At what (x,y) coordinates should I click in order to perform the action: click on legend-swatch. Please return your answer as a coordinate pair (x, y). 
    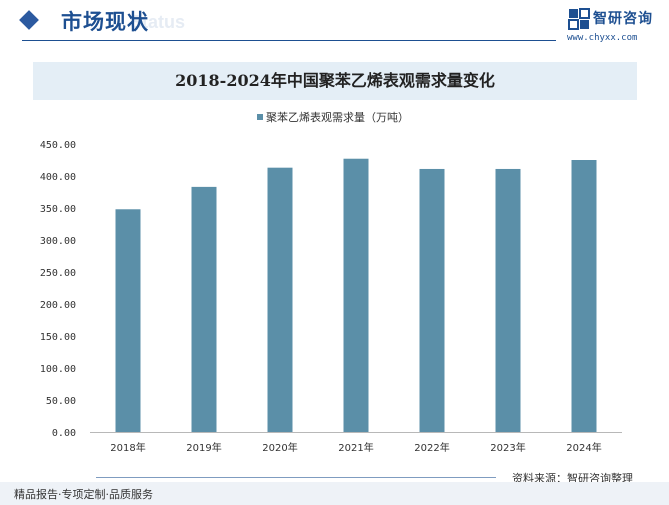
    Looking at the image, I should click on (260, 117).